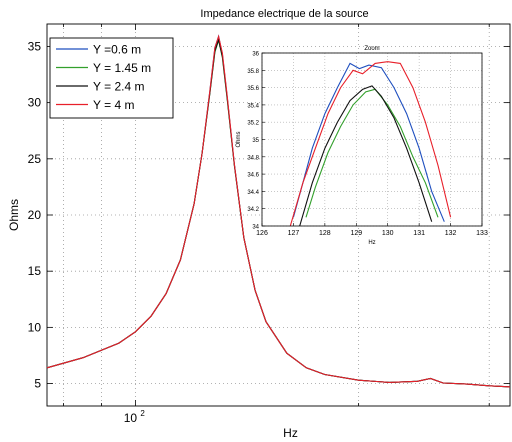  What do you see at coordinates (111, 78) in the screenshot?
I see `legend: Y =0.6 m Y = 1.45 m Y = 2.4 m Y = 4 m` at bounding box center [111, 78].